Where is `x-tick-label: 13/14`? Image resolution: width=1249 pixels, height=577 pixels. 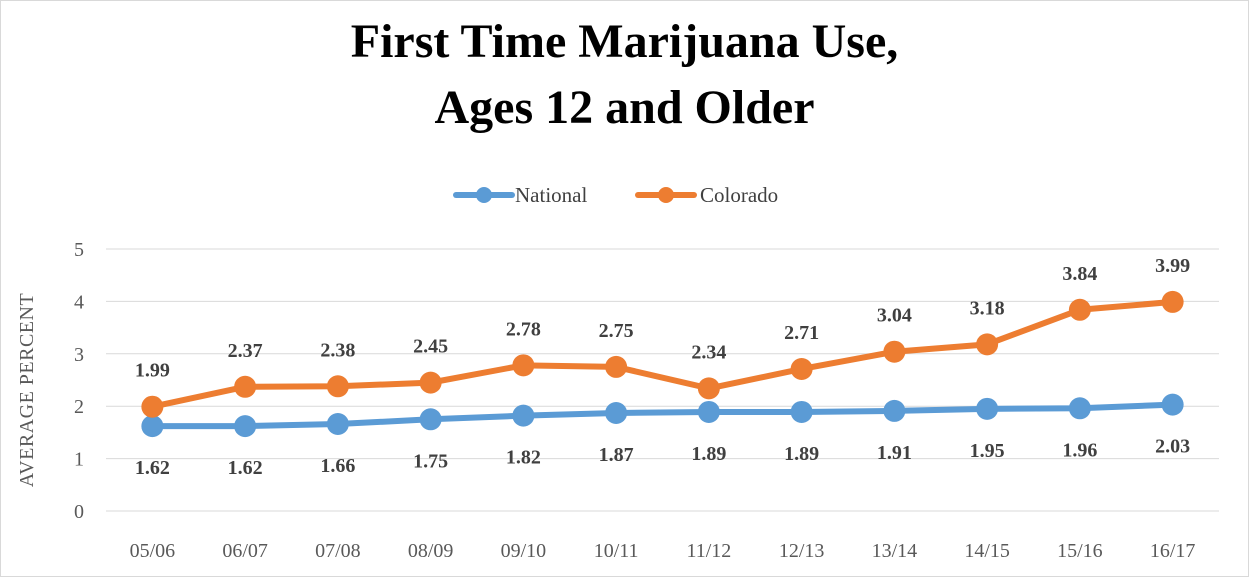
x-tick-label: 13/14 is located at coordinates (895, 551).